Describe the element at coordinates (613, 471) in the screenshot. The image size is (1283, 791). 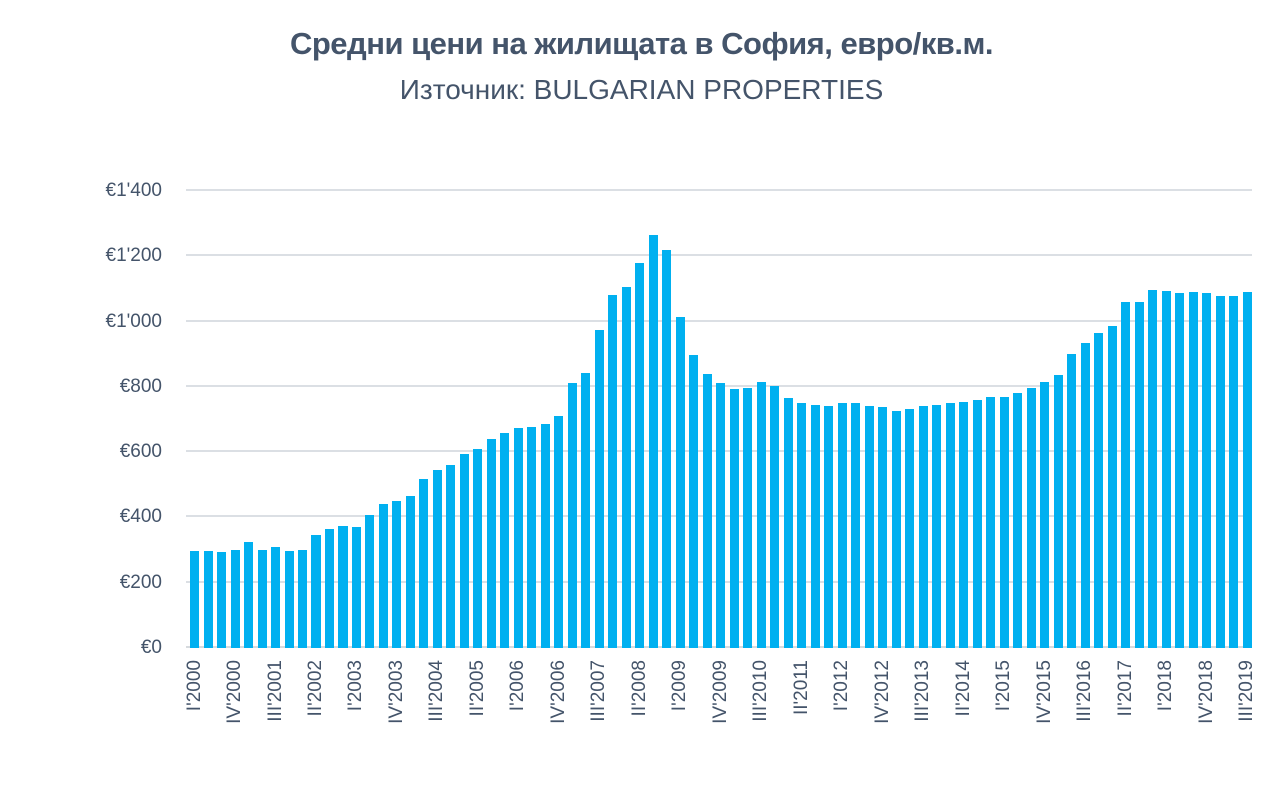
I see `bar-IV'2007` at that location.